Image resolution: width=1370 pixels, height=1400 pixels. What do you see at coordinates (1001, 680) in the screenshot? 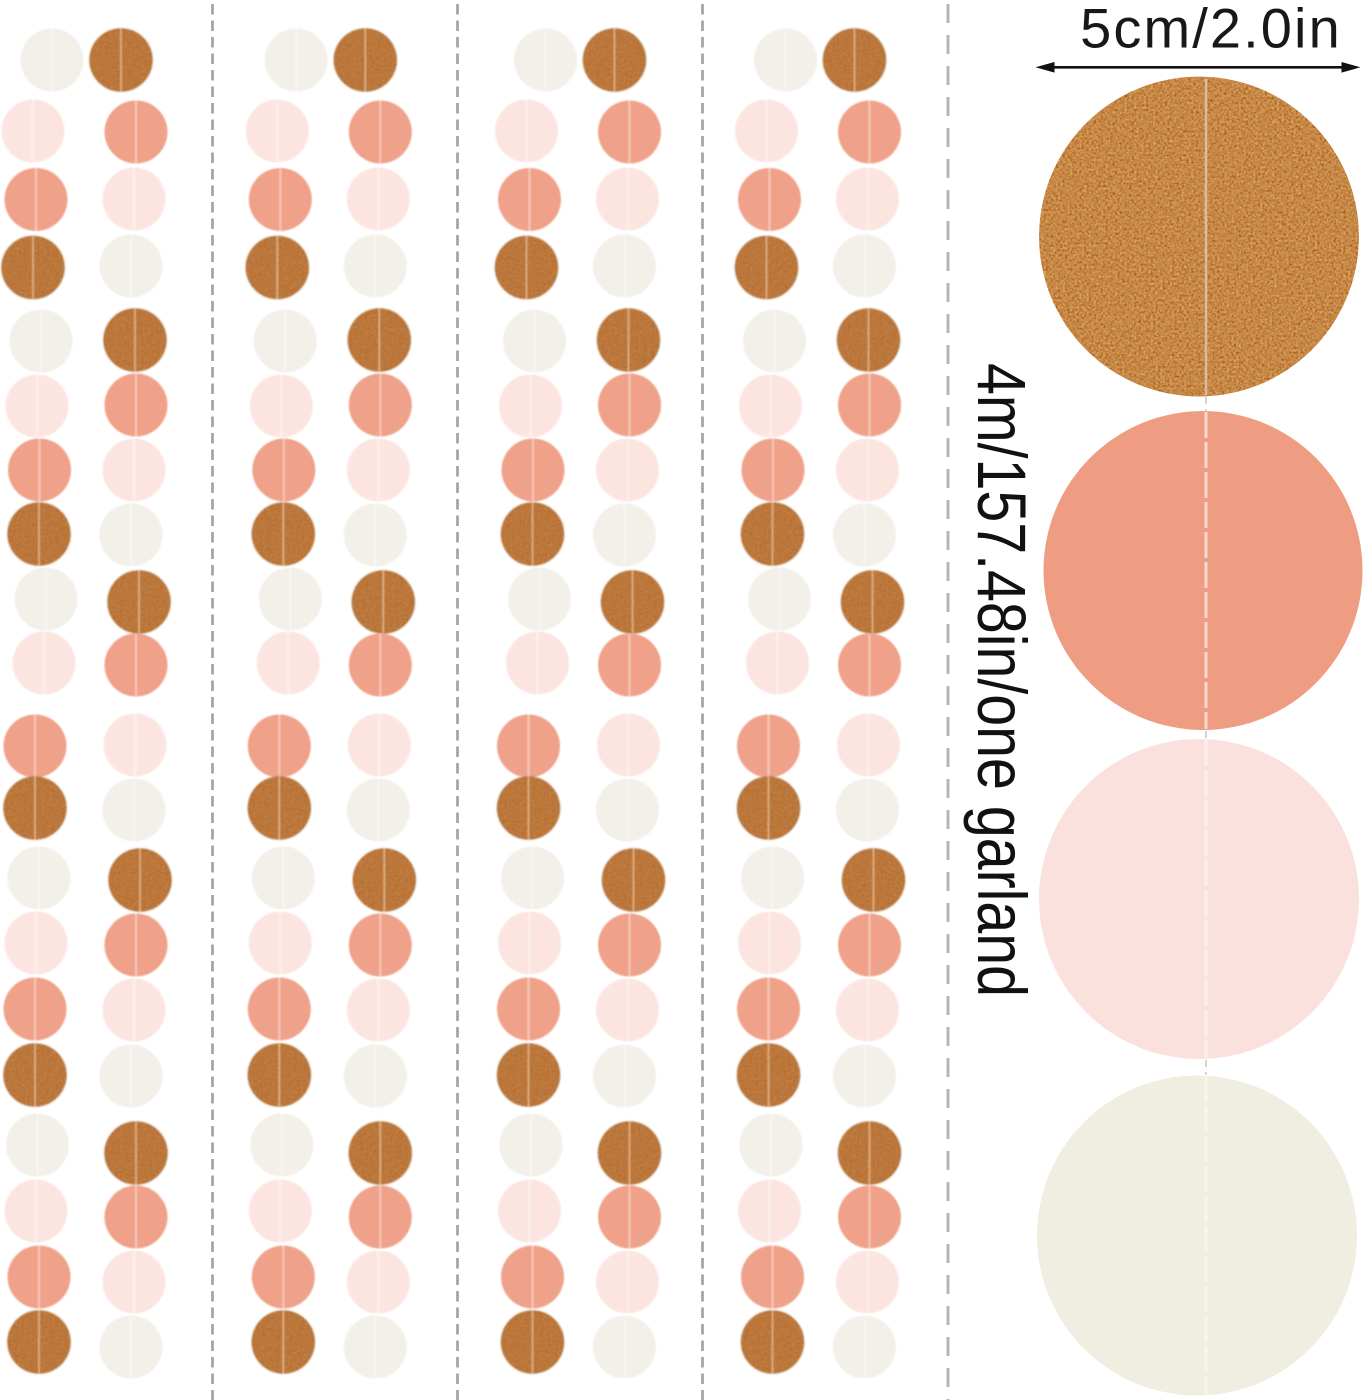
I see `svg-text: 4m/157.48in/one garland` at bounding box center [1001, 680].